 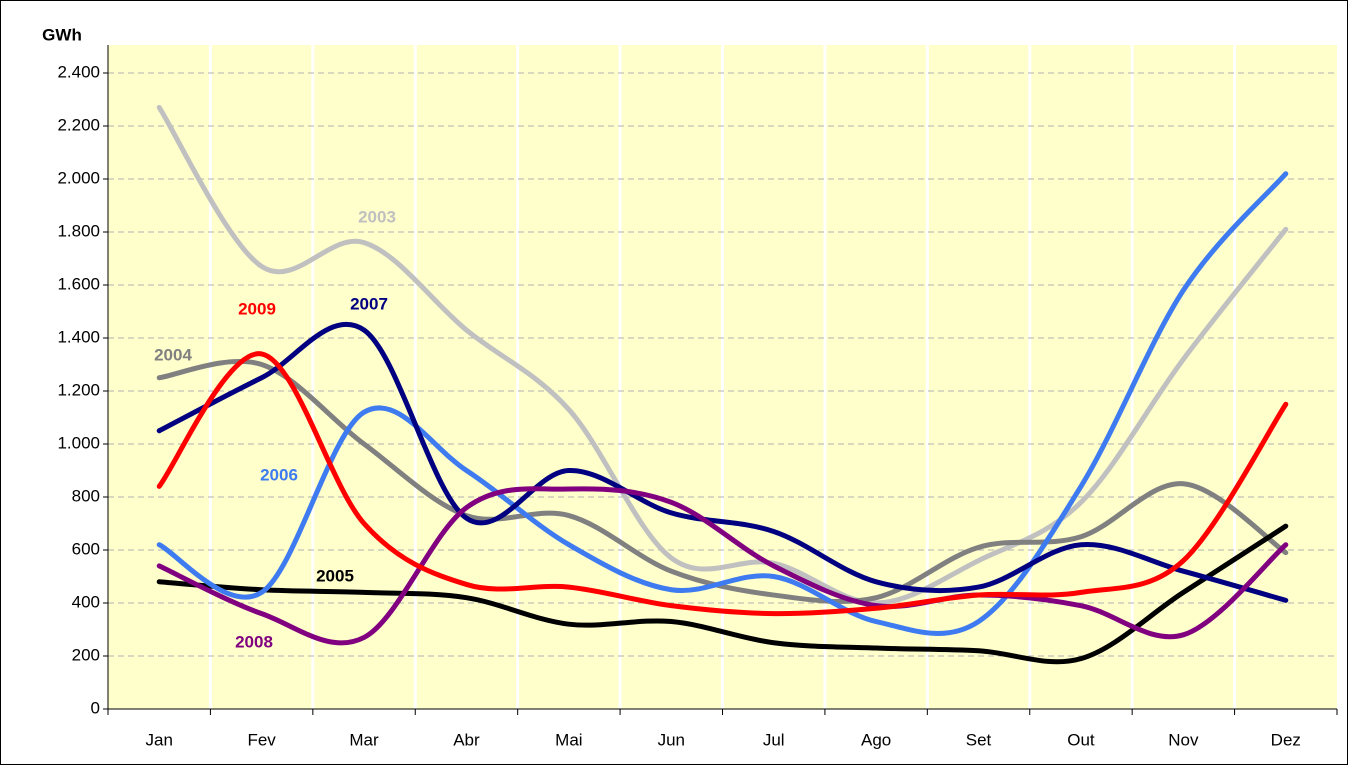 What do you see at coordinates (95, 707) in the screenshot?
I see `y-tick-label: 0` at bounding box center [95, 707].